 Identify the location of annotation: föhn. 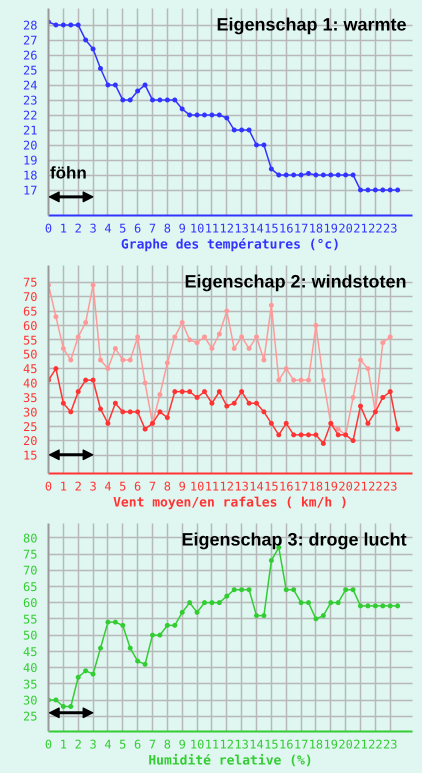
(68, 172).